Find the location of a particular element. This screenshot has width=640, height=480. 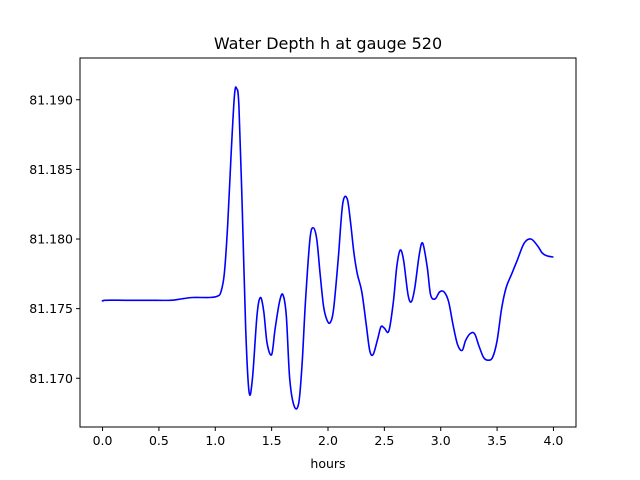

x-tick-label: 4.0 is located at coordinates (554, 440).